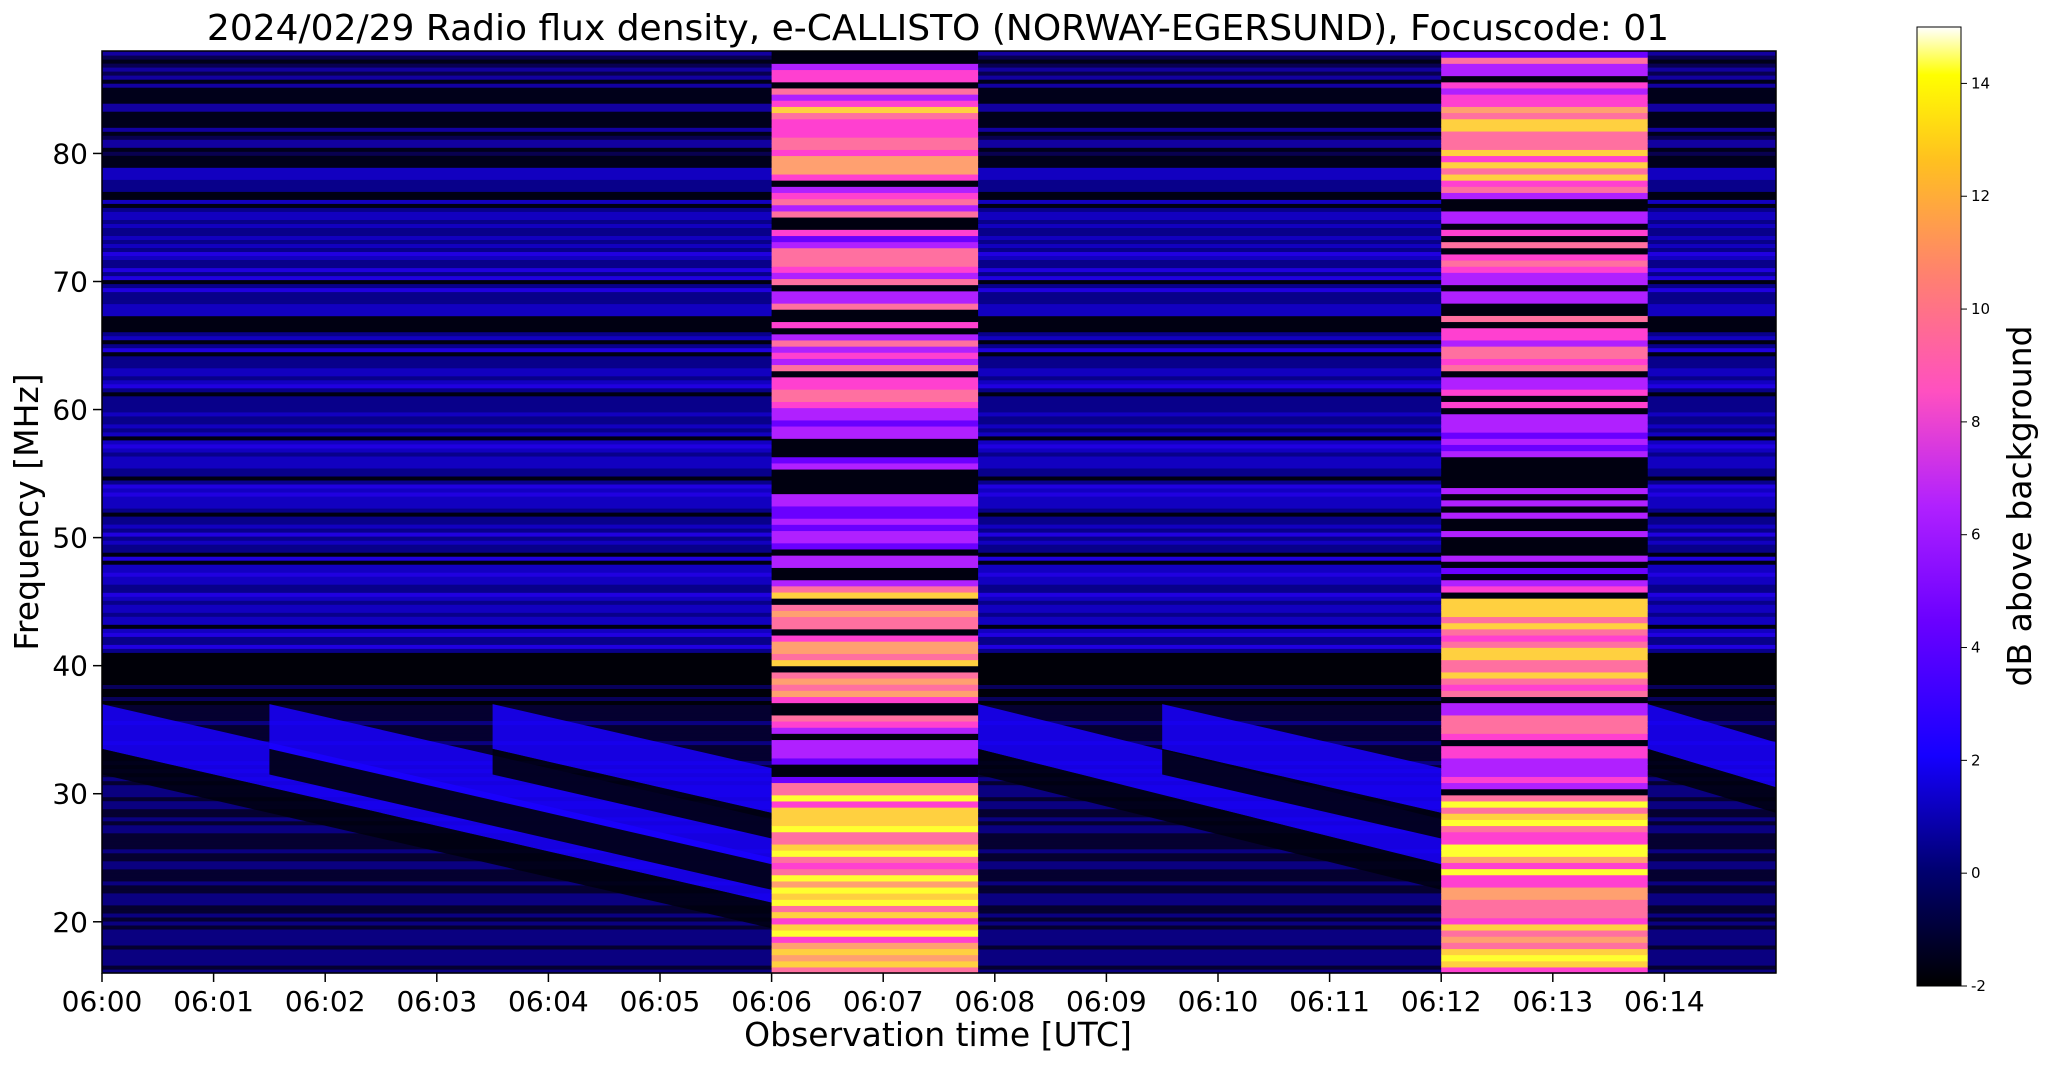 The image size is (2047, 1067). Describe the element at coordinates (1977, 510) in the screenshot. I see `colorbar: -2 0 2 4 6 8 10 12 14 dB above background` at that location.